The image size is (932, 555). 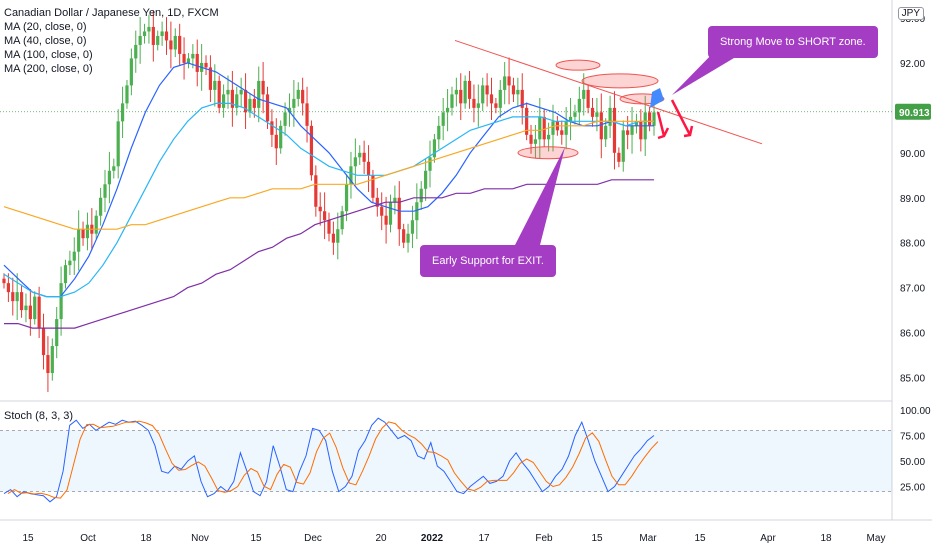 I want to click on time-tick-label: Feb, so click(x=544, y=538).